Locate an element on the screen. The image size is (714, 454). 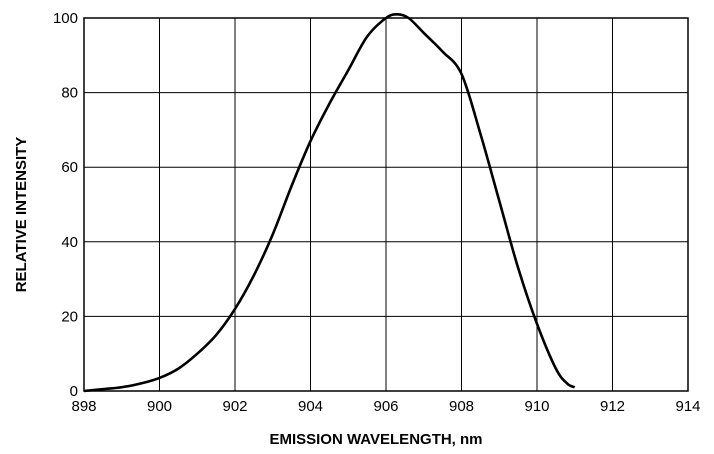
y-tick-label-2: 40 is located at coordinates (69, 242).